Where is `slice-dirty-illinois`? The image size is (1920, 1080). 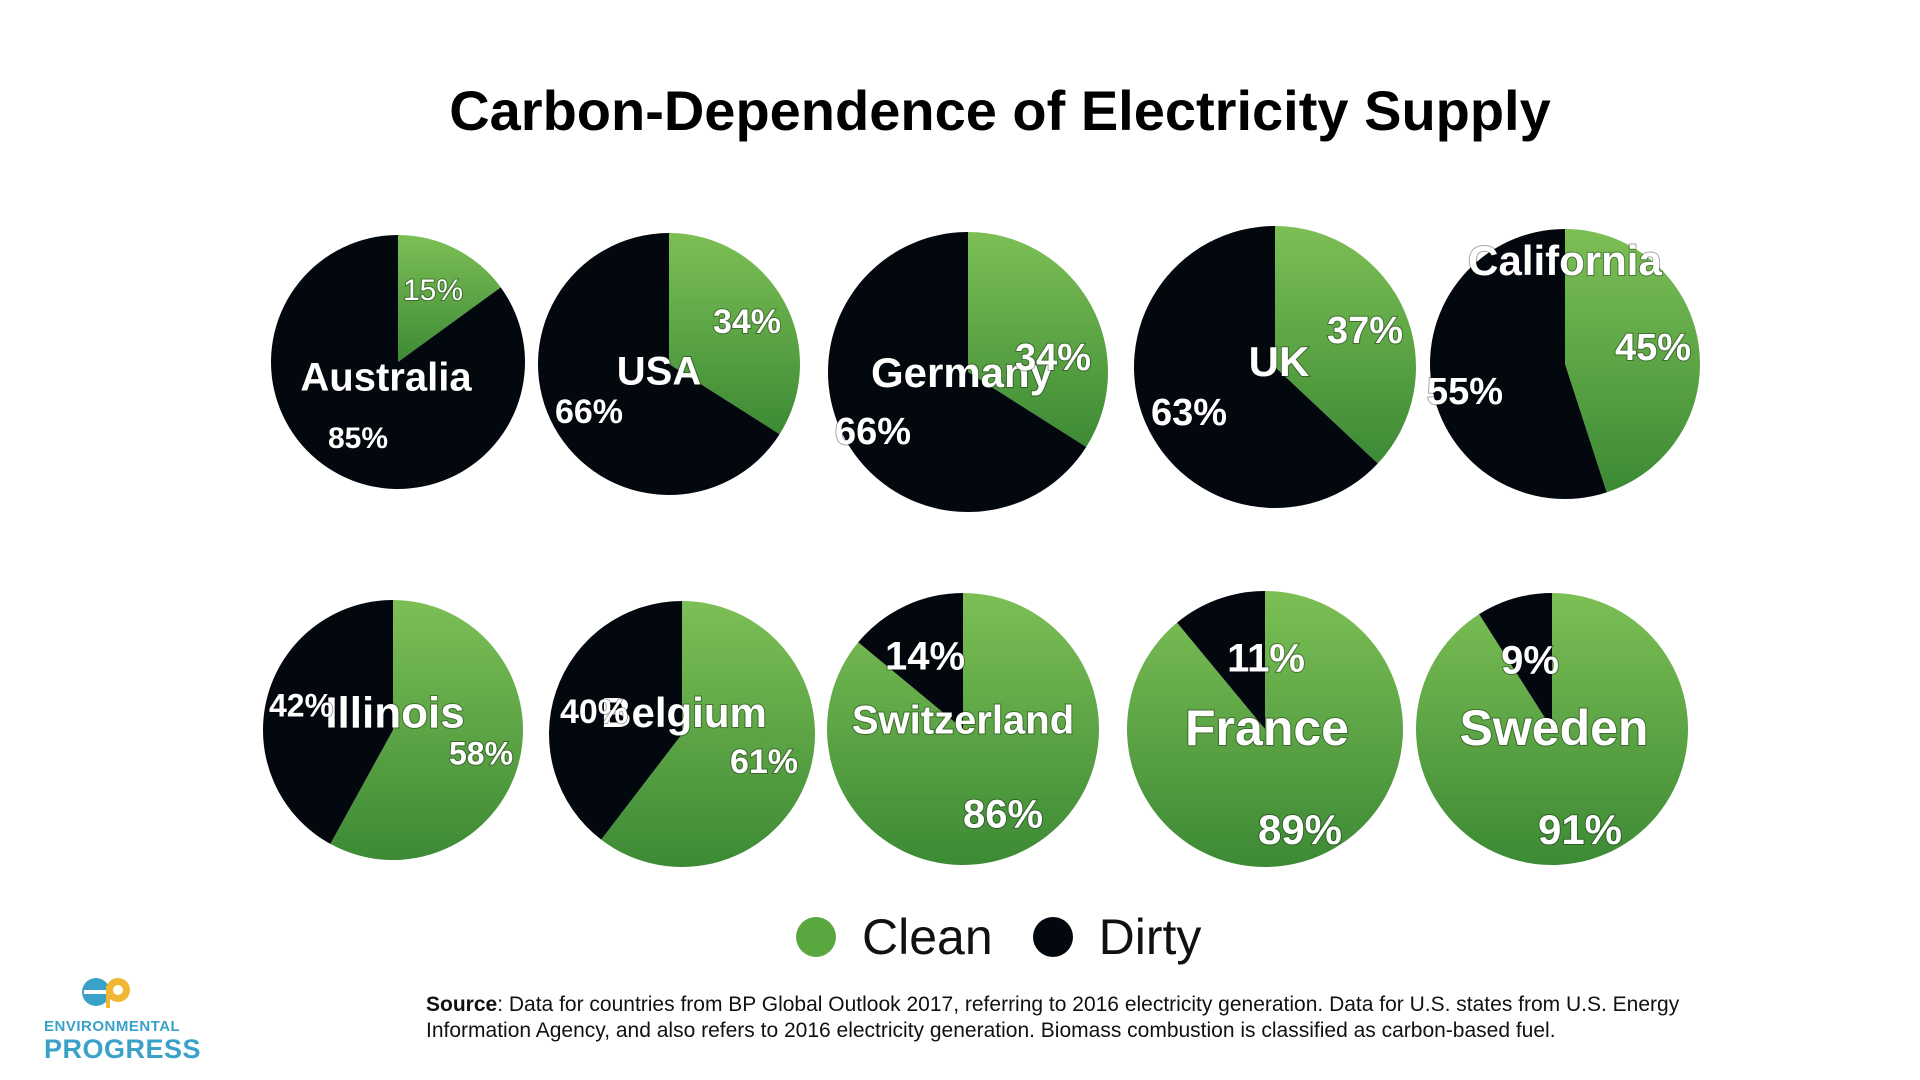
slice-dirty-illinois is located at coordinates (328, 722).